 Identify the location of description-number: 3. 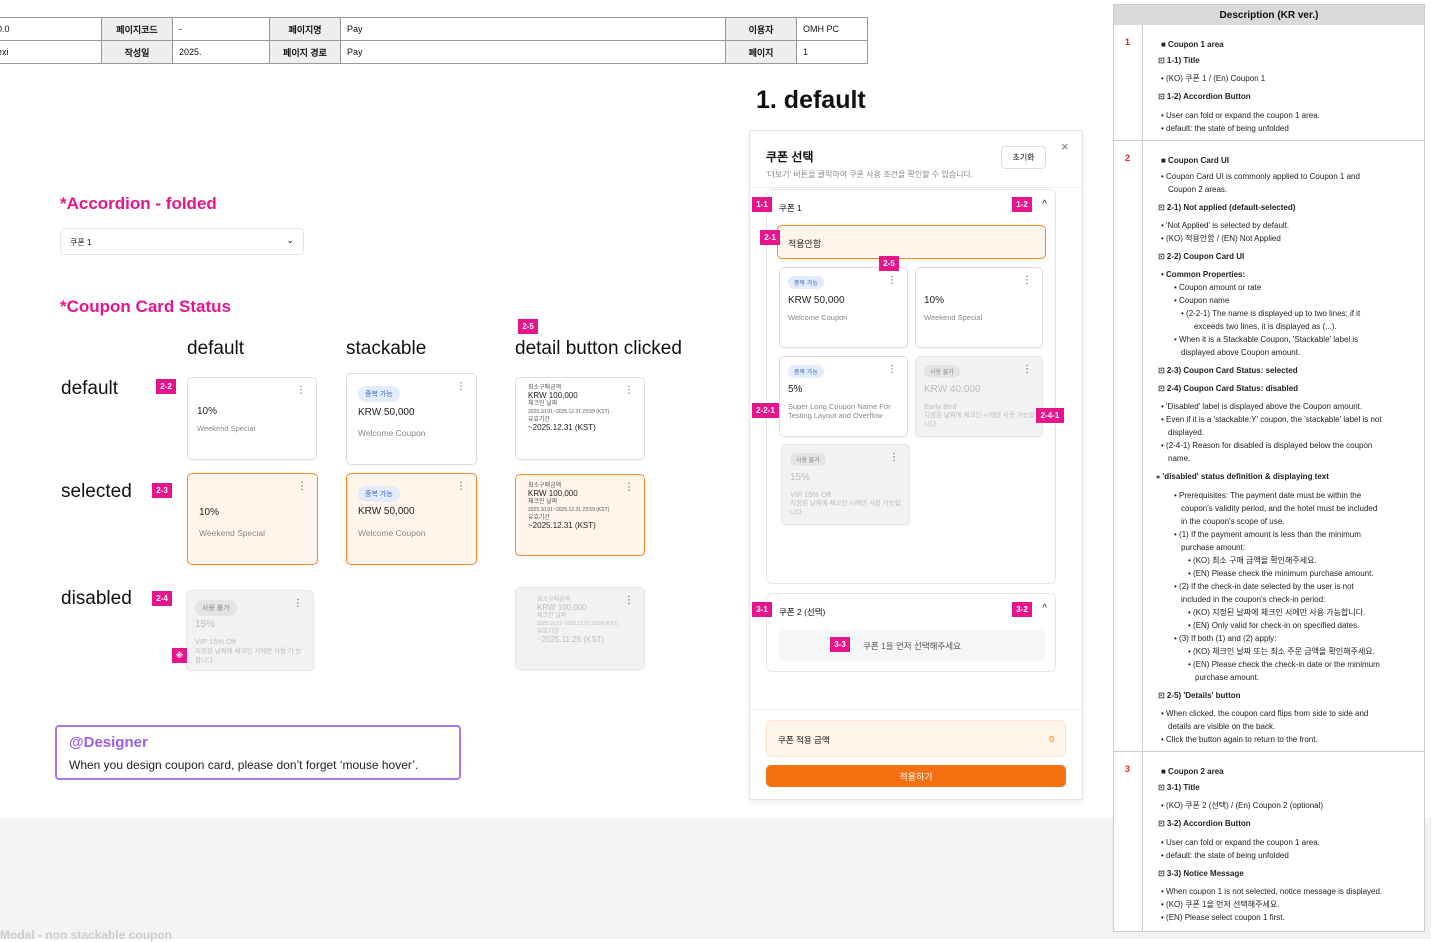
(1128, 769).